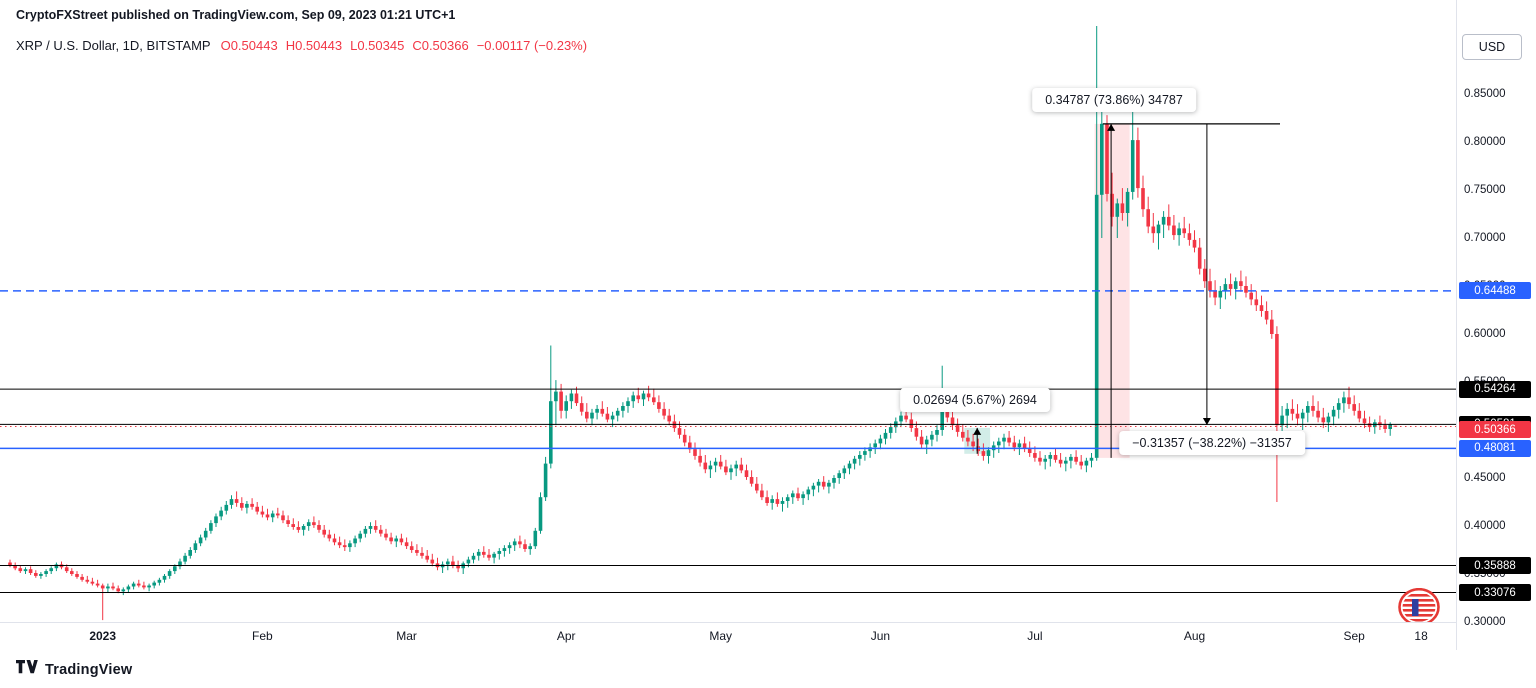 This screenshot has height=688, width=1536. What do you see at coordinates (262, 636) in the screenshot?
I see `time-tick: Feb` at bounding box center [262, 636].